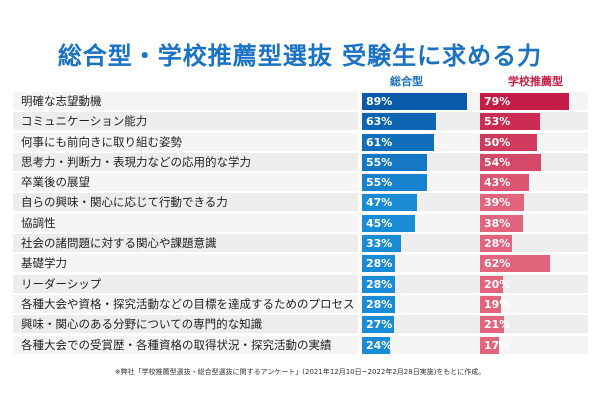  What do you see at coordinates (497, 304) in the screenshot?
I see `data-label: 19%` at bounding box center [497, 304].